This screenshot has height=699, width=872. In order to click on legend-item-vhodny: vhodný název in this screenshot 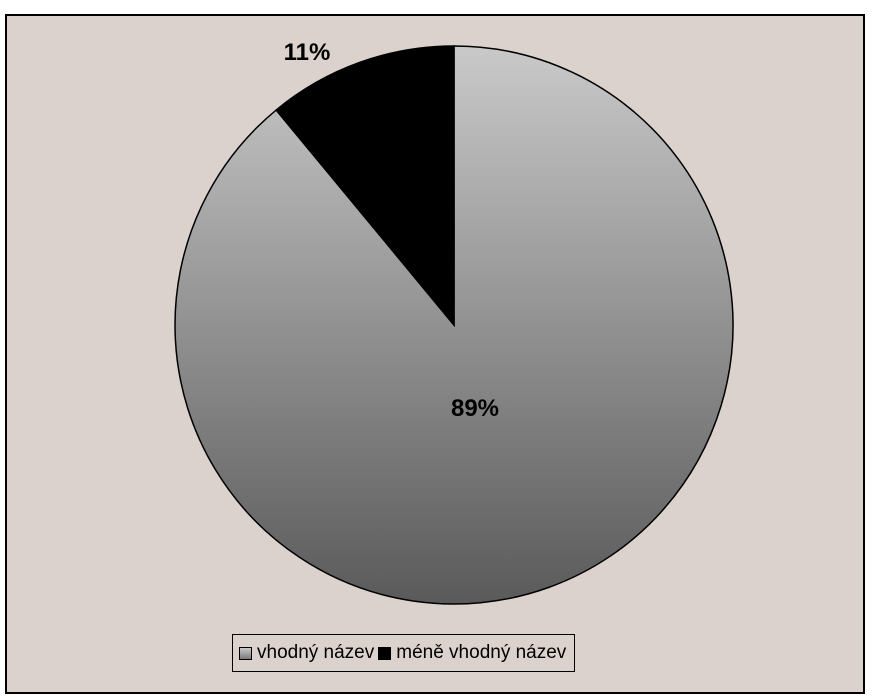, I will do `click(306, 653)`.